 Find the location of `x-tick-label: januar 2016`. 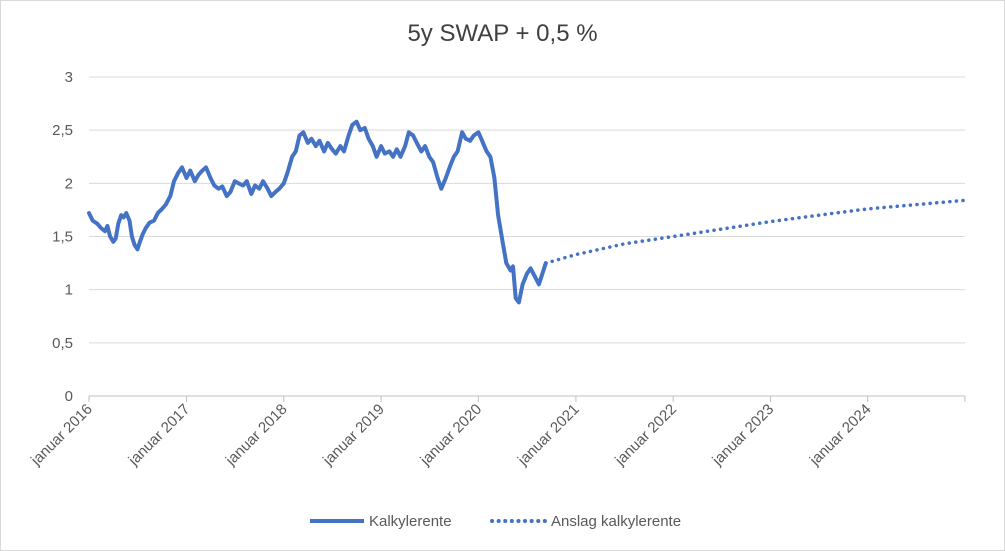

x-tick-label: januar 2016 is located at coordinates (61, 435).